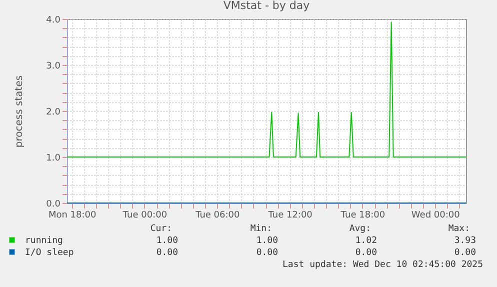 The height and width of the screenshot is (287, 497). I want to click on x-tick-label: Tue 12:00, so click(290, 215).